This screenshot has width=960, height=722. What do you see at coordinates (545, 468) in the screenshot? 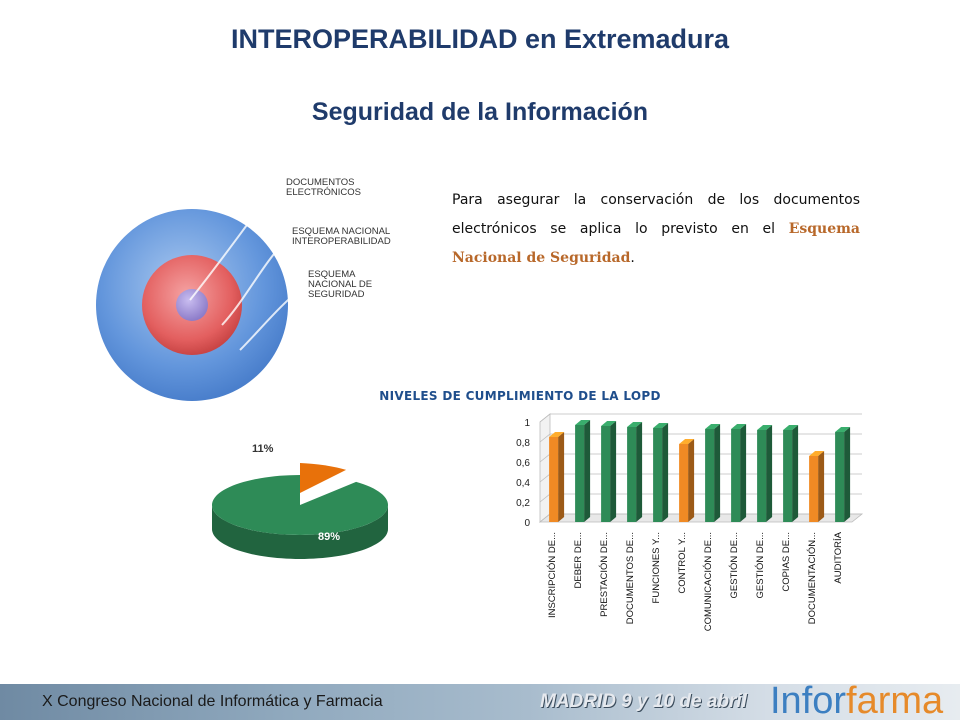
I see `bar-side-wall` at bounding box center [545, 468].